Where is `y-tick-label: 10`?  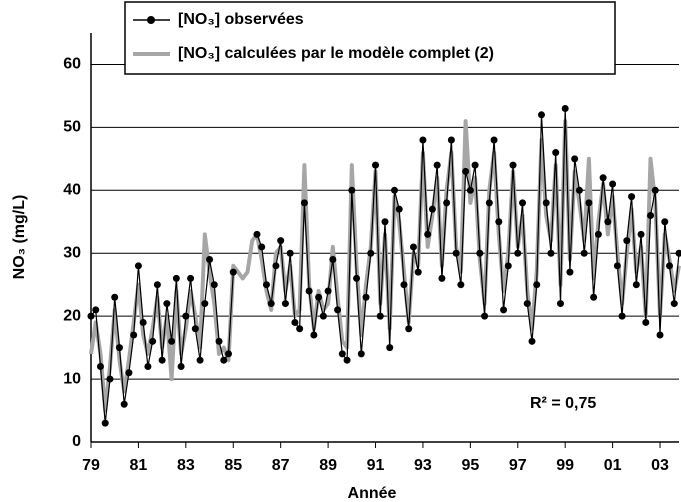 y-tick-label: 10 is located at coordinates (72, 378).